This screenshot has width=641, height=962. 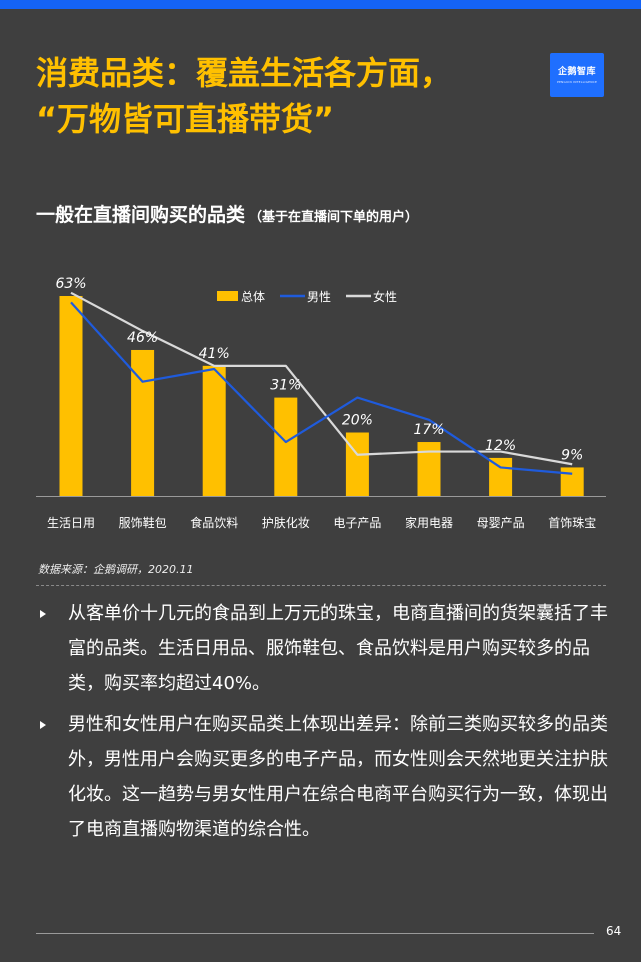 What do you see at coordinates (572, 455) in the screenshot?
I see `data-label: 9%` at bounding box center [572, 455].